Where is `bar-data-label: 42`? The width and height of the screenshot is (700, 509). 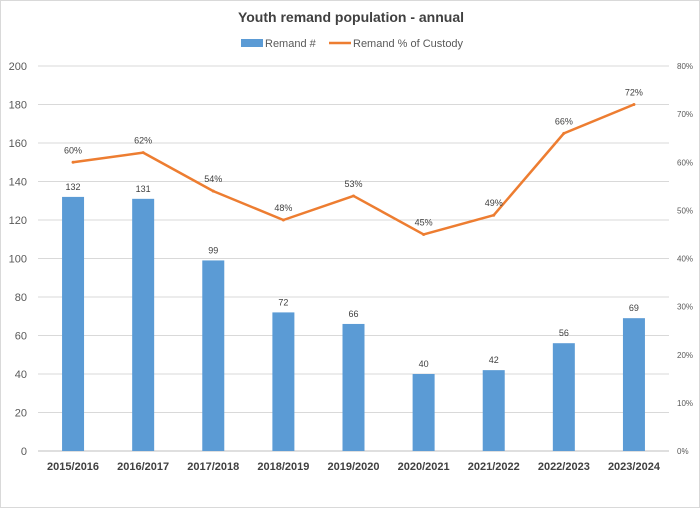
bar-data-label: 42 is located at coordinates (494, 360).